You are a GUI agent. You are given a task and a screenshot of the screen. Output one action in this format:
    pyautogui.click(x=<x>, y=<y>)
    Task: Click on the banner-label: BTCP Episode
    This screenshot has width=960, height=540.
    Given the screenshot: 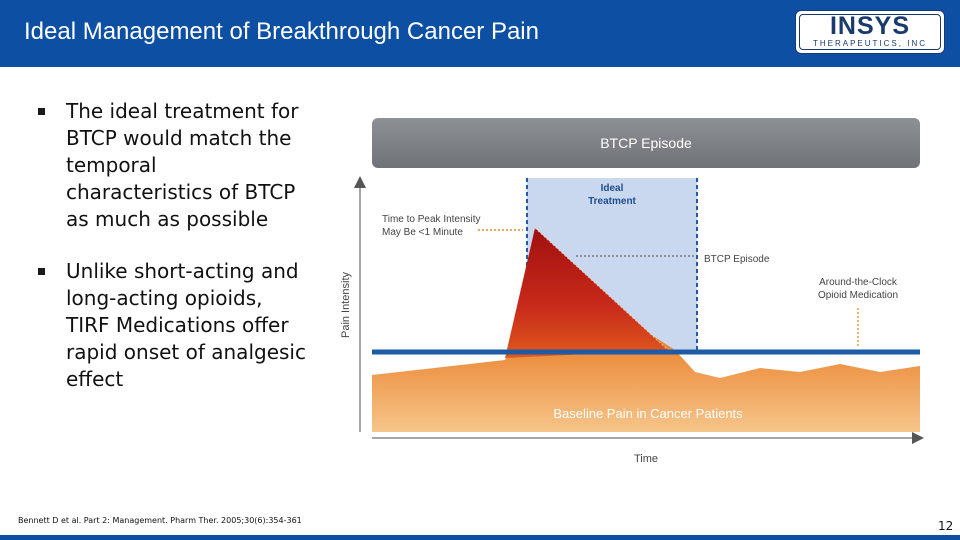 What is the action you would take?
    pyautogui.click(x=646, y=143)
    